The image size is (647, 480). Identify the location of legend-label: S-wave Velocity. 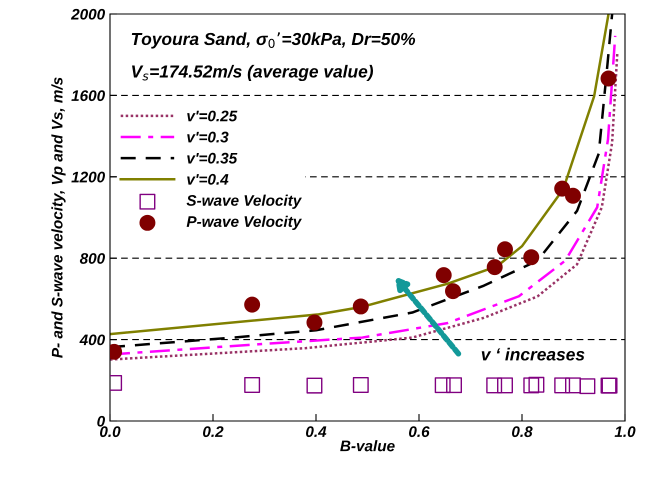
(244, 201).